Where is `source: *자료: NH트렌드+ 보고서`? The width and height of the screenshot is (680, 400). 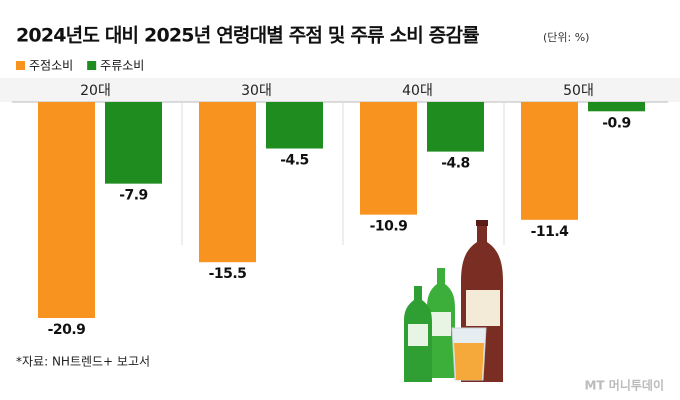
source: *자료: NH트렌드+ 보고서 is located at coordinates (83, 362).